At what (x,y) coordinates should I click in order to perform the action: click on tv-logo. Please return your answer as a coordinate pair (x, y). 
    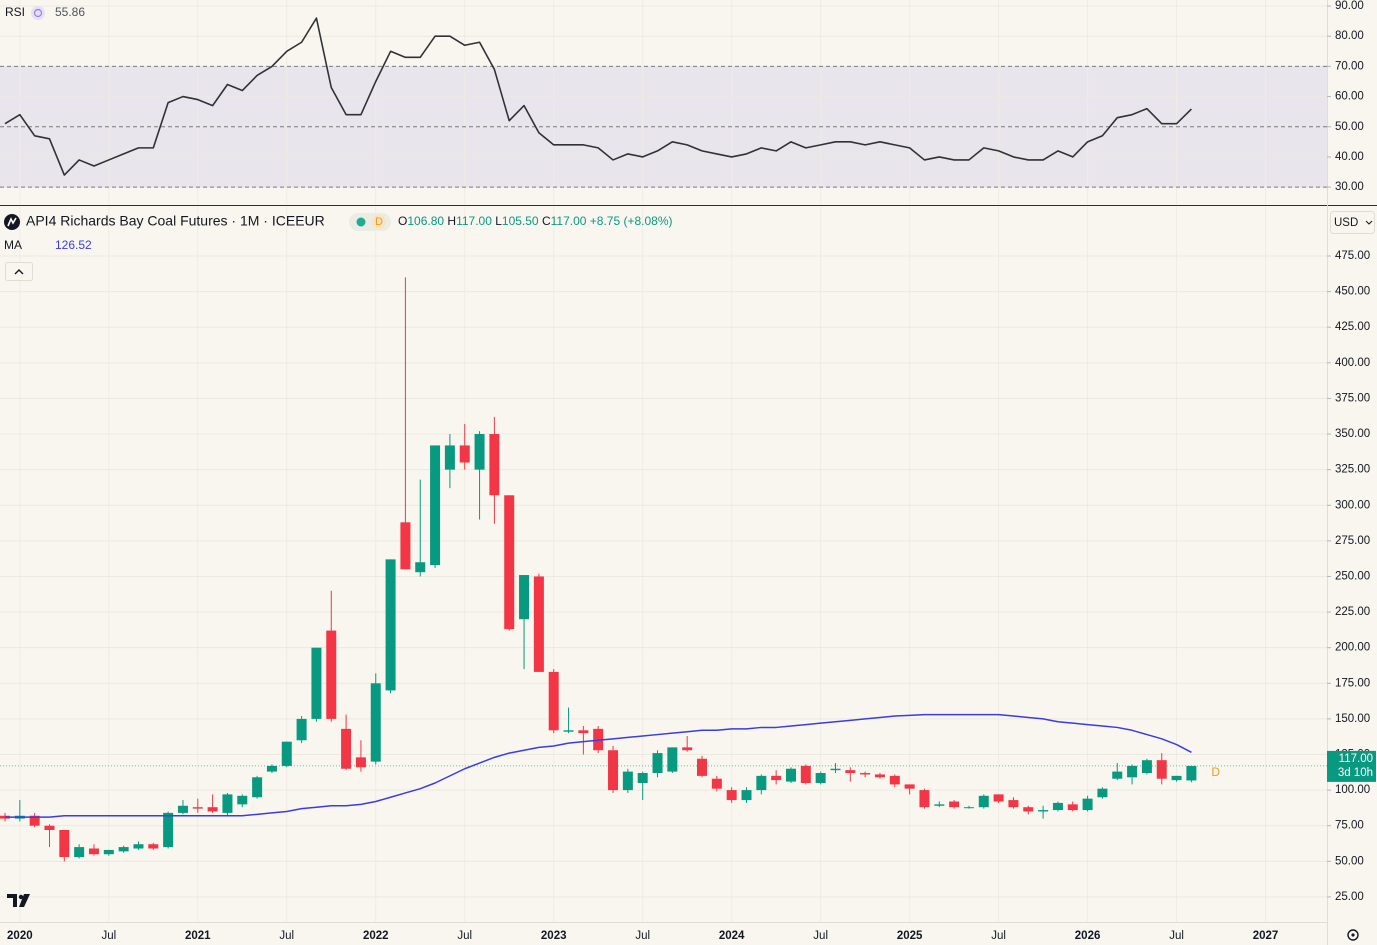
    Looking at the image, I should click on (12, 900).